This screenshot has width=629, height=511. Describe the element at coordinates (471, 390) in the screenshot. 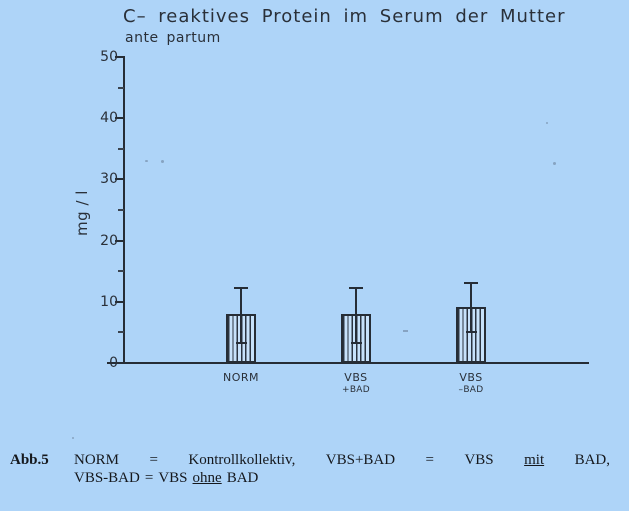

I see `x-tick-label-line: –BAD` at that location.